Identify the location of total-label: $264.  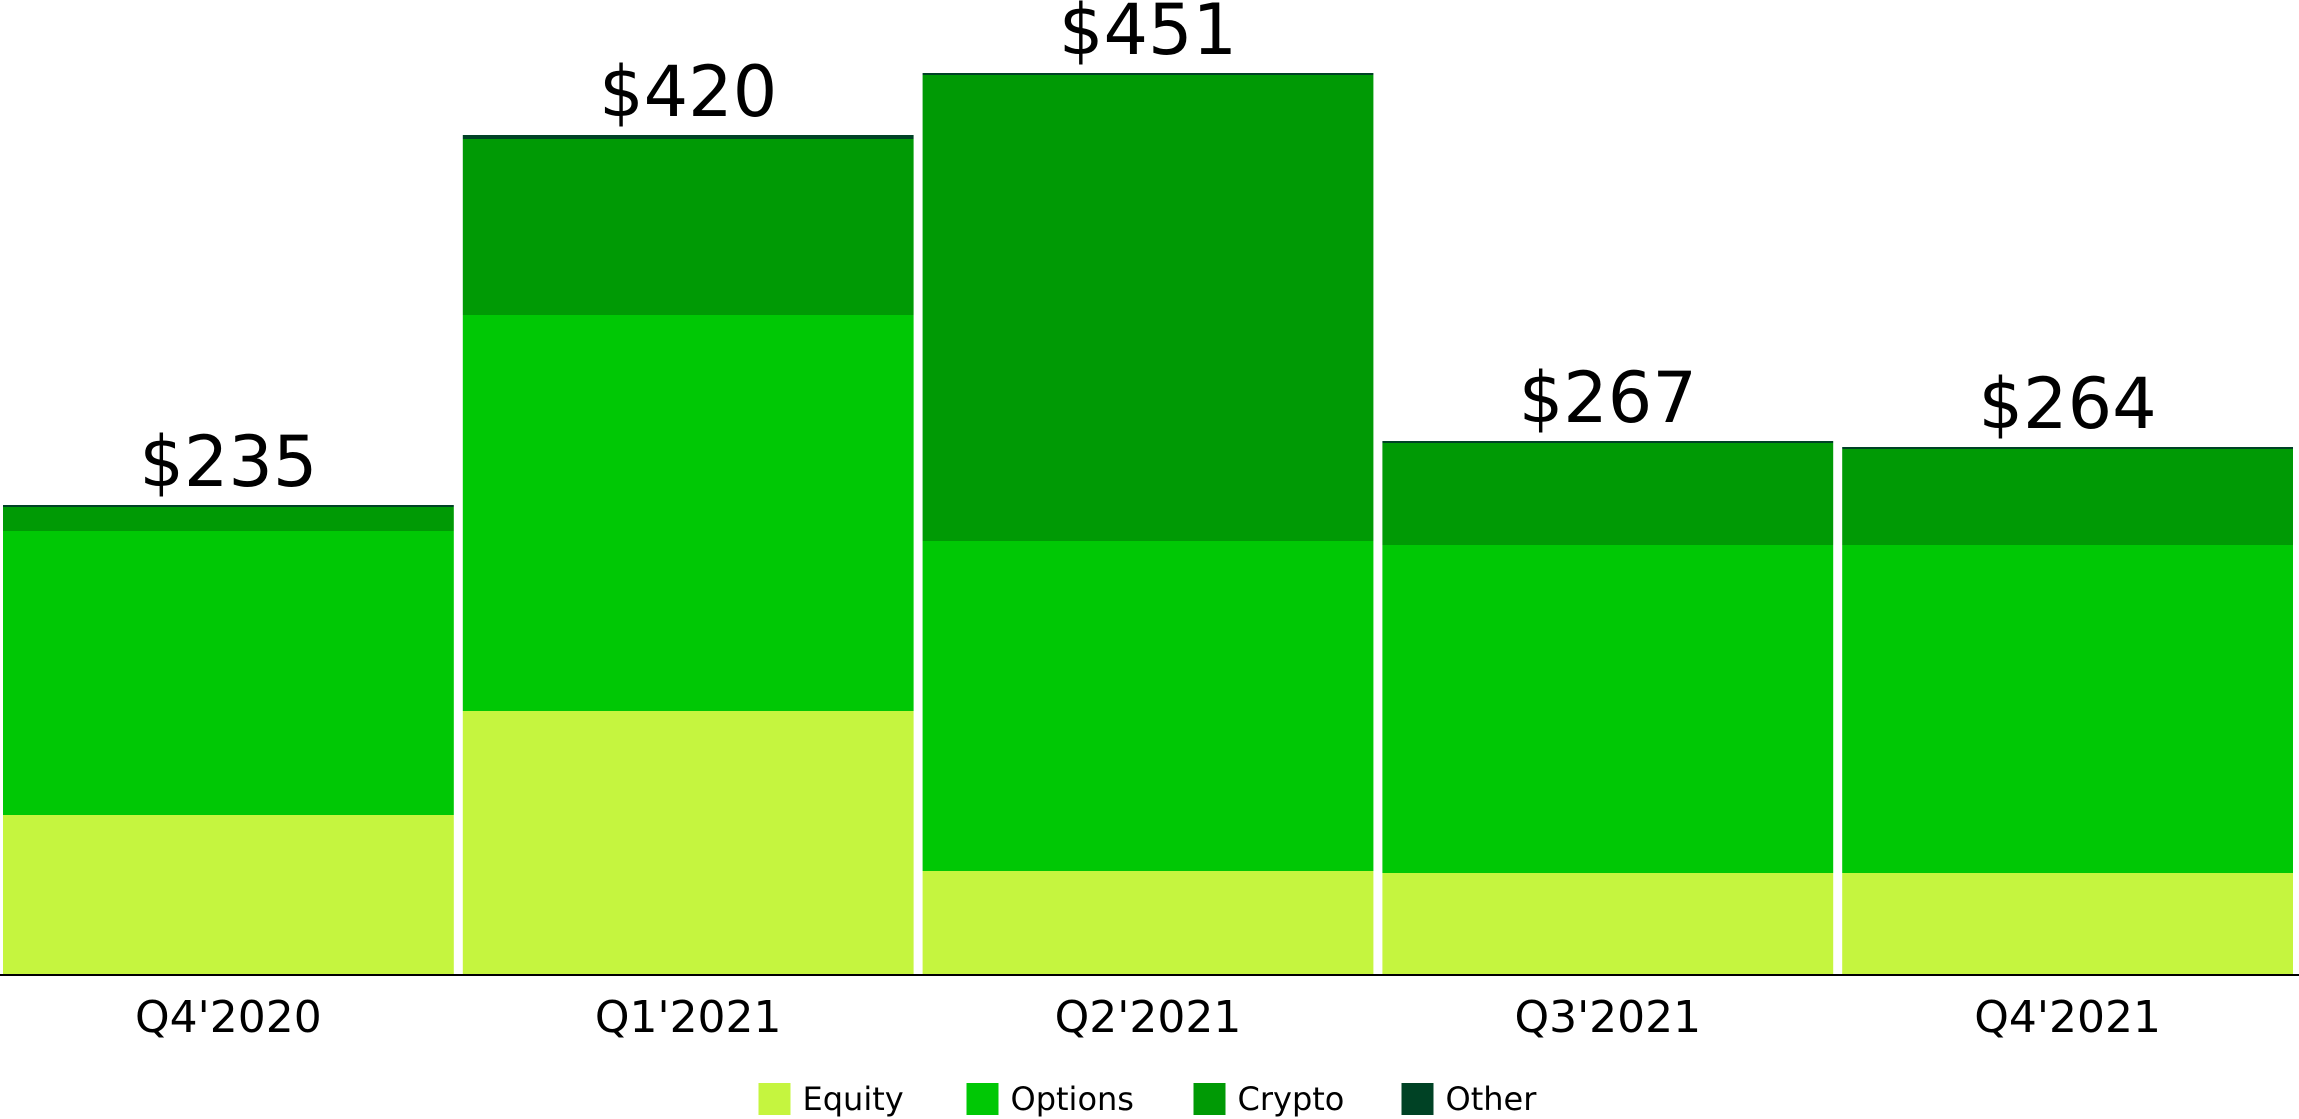
(2068, 404).